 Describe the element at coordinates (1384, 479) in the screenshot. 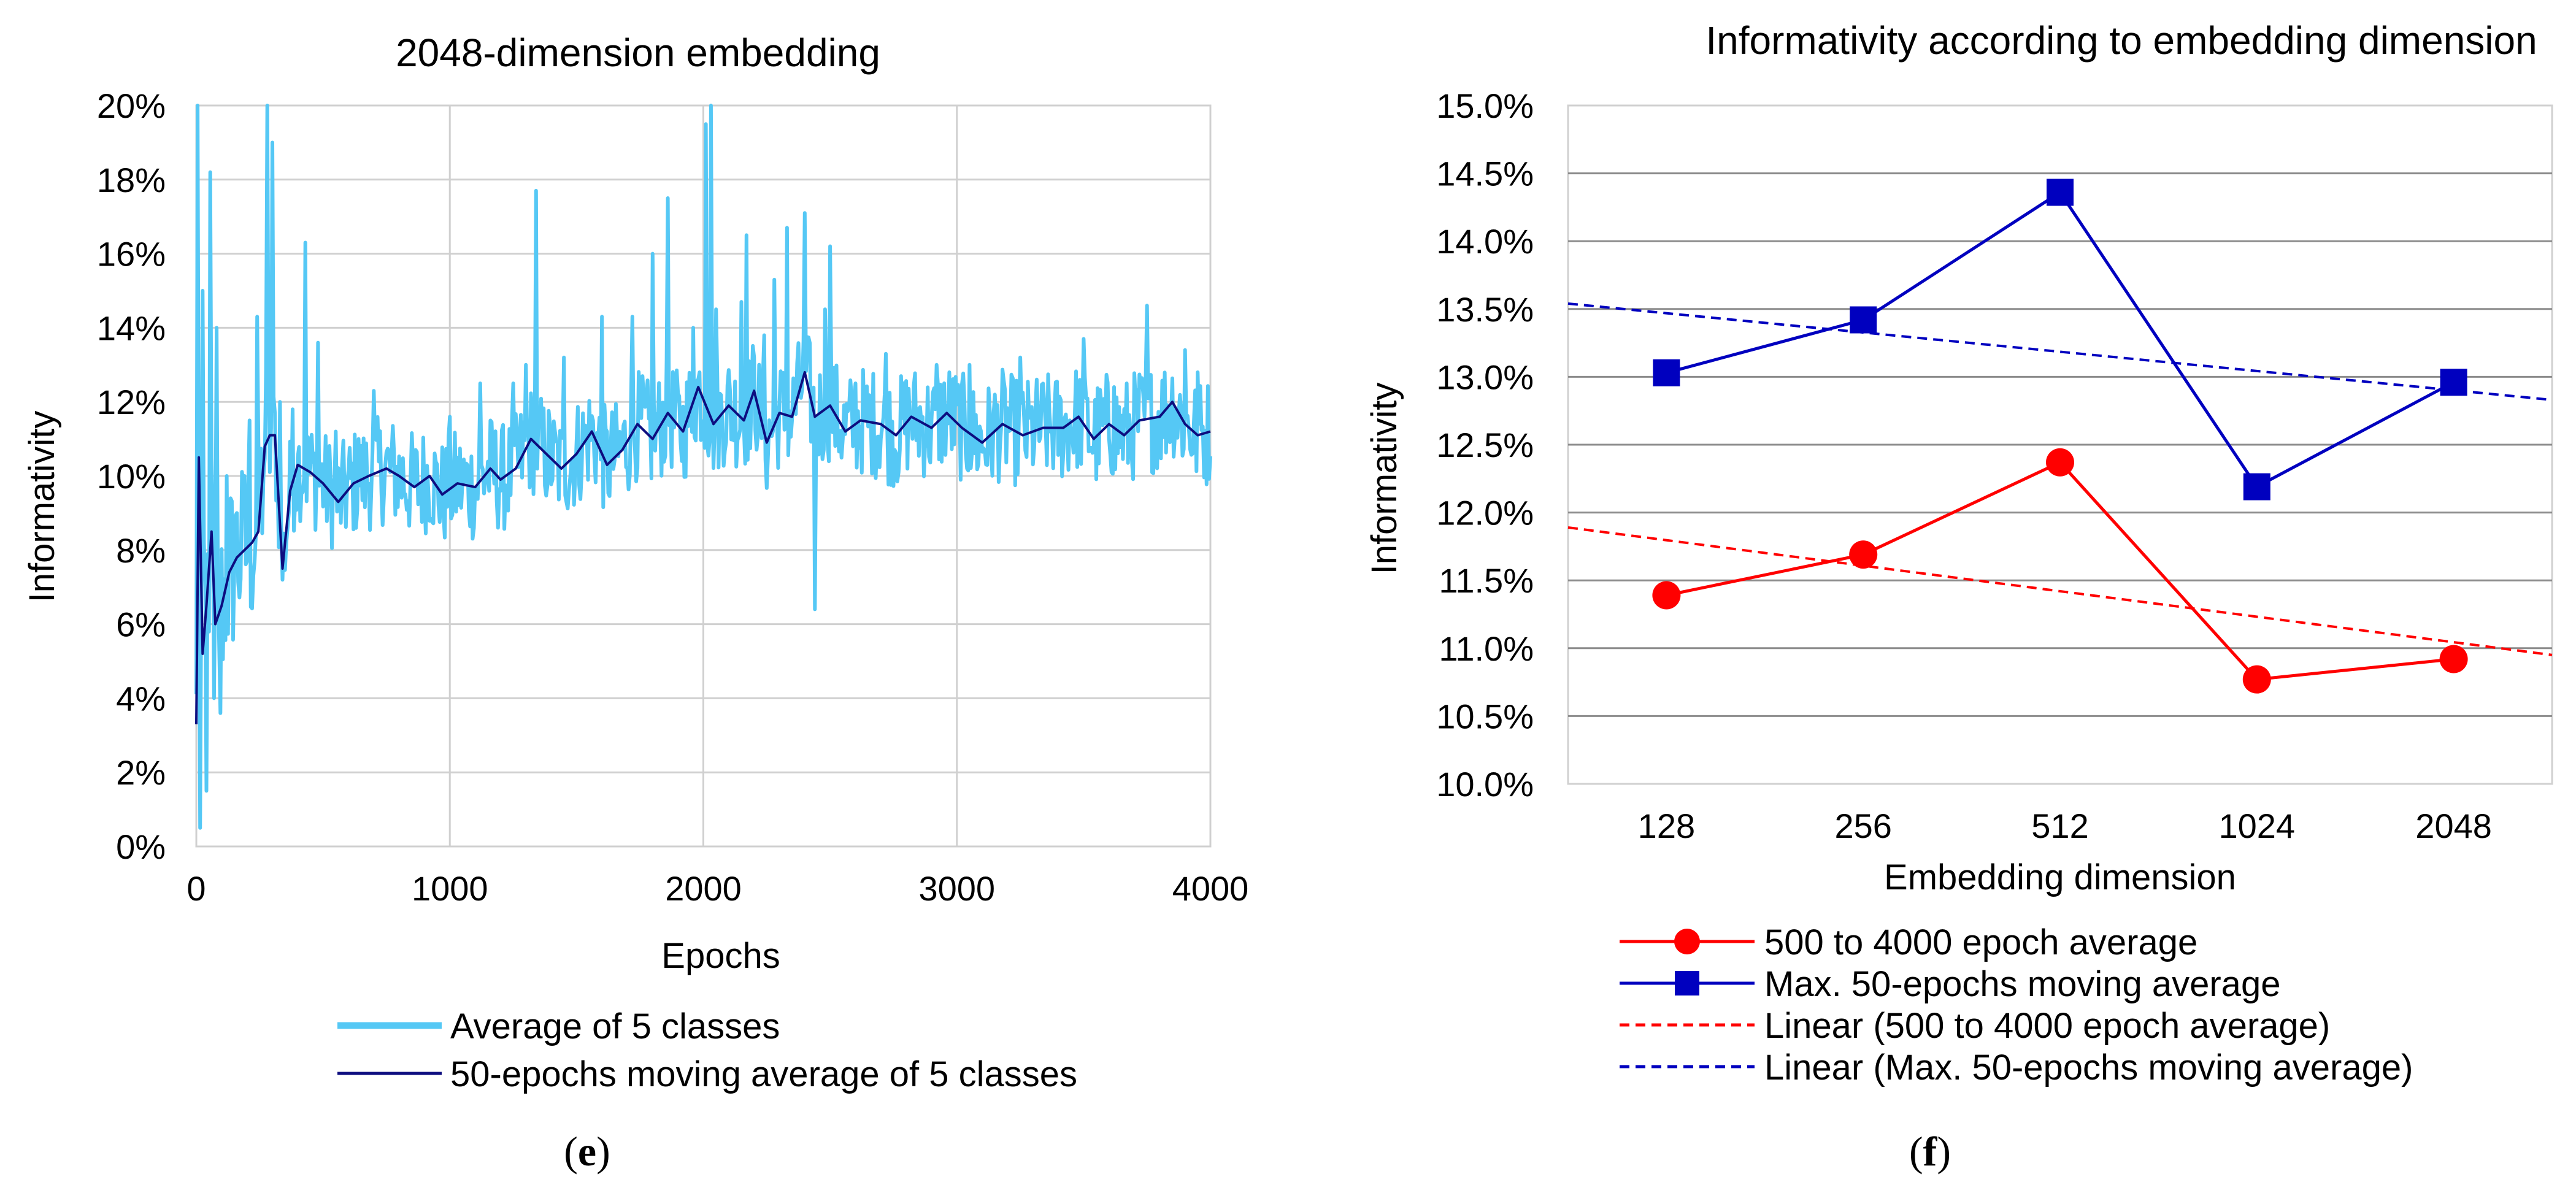

I see `chart-f-y-axis-label: Informativity` at that location.